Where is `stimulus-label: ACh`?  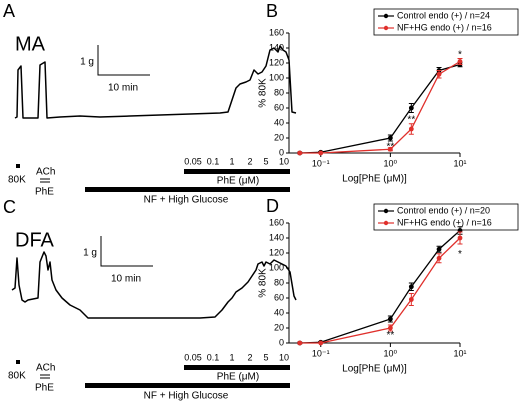
stimulus-label: ACh is located at coordinates (45, 172).